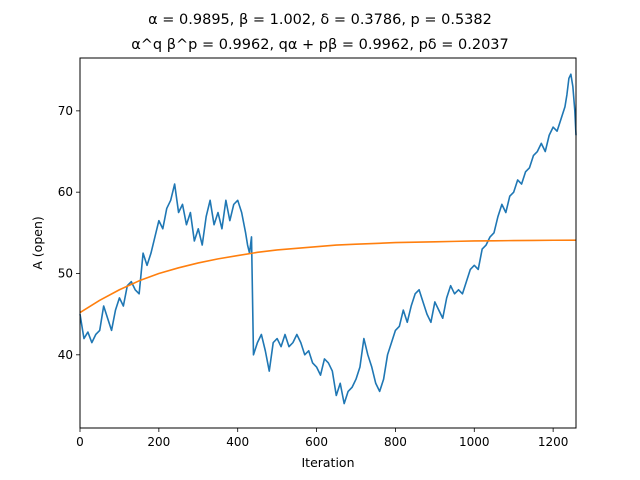 The width and height of the screenshot is (640, 480). Describe the element at coordinates (65, 111) in the screenshot. I see `y-tick-label: 70` at that location.